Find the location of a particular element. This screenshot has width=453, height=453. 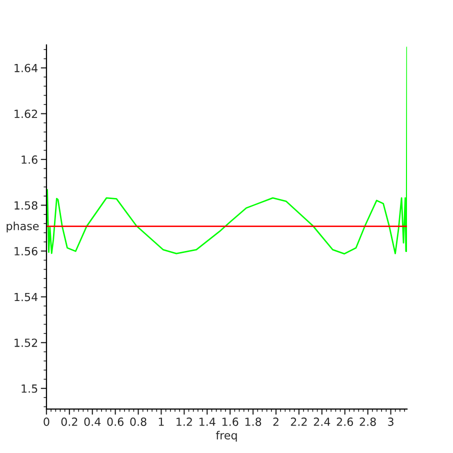

y-tick-label: 1.52 is located at coordinates (26, 342).